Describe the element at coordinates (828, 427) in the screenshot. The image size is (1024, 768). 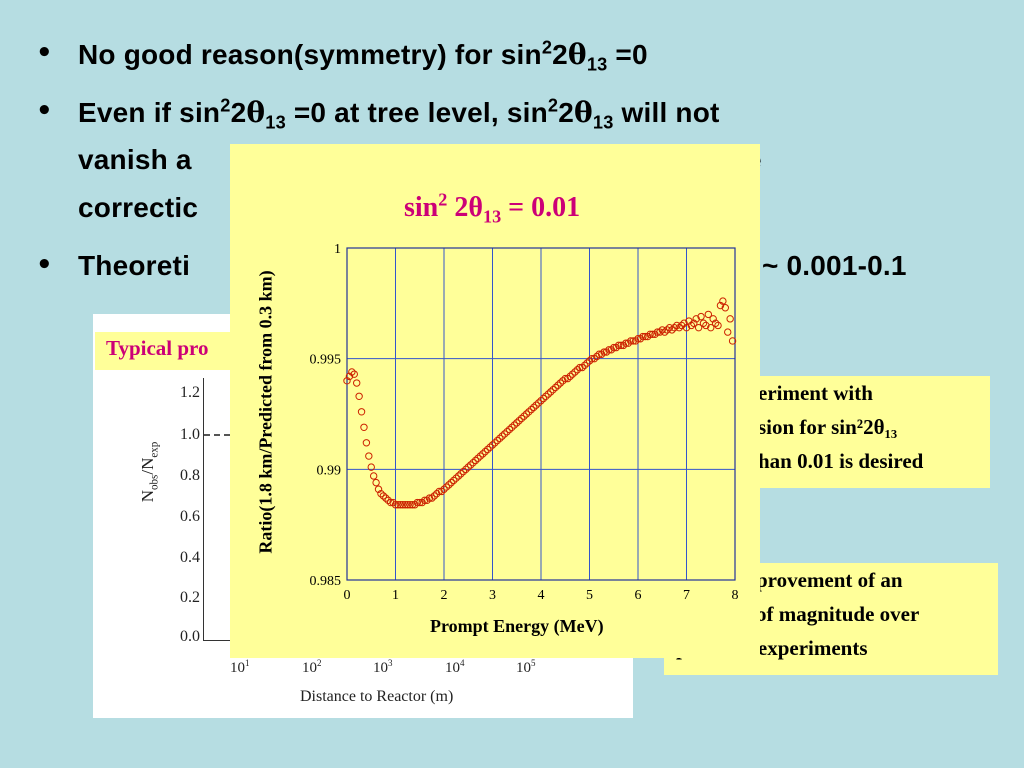
I see `note1-line: sion for sin²2θ₁₃` at that location.